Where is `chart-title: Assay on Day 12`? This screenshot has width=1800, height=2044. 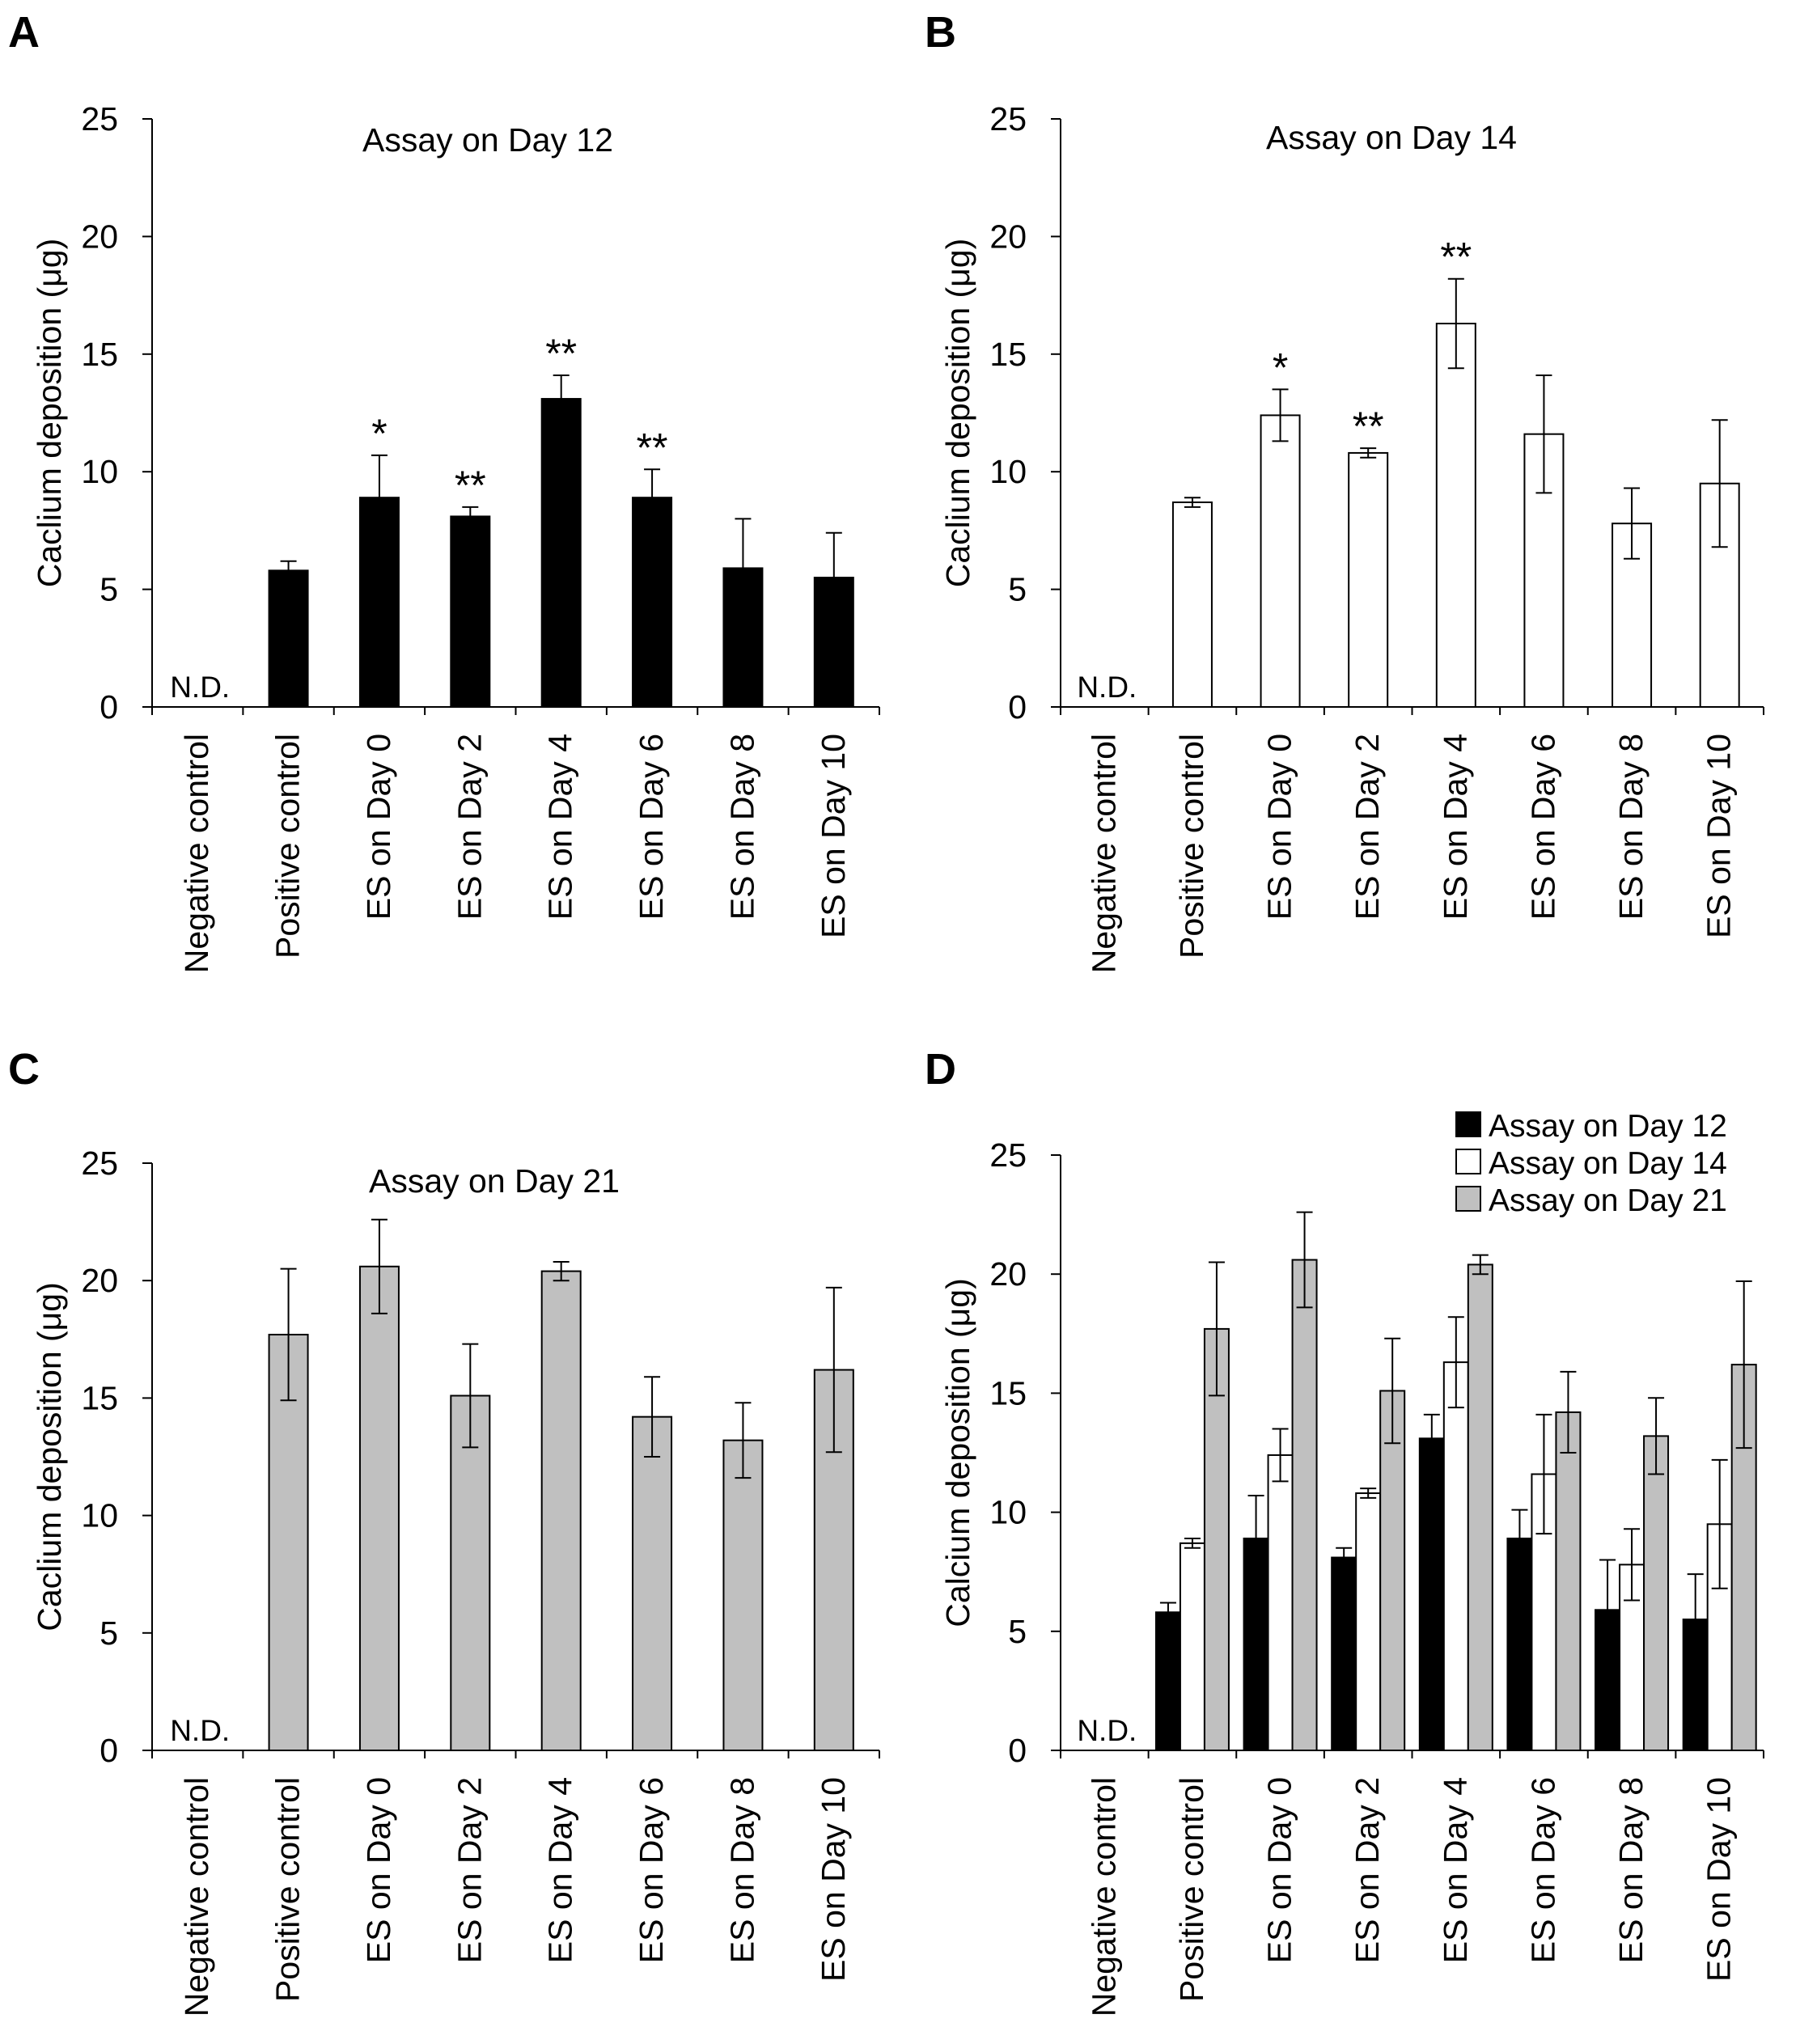
chart-title: Assay on Day 12 is located at coordinates (488, 140).